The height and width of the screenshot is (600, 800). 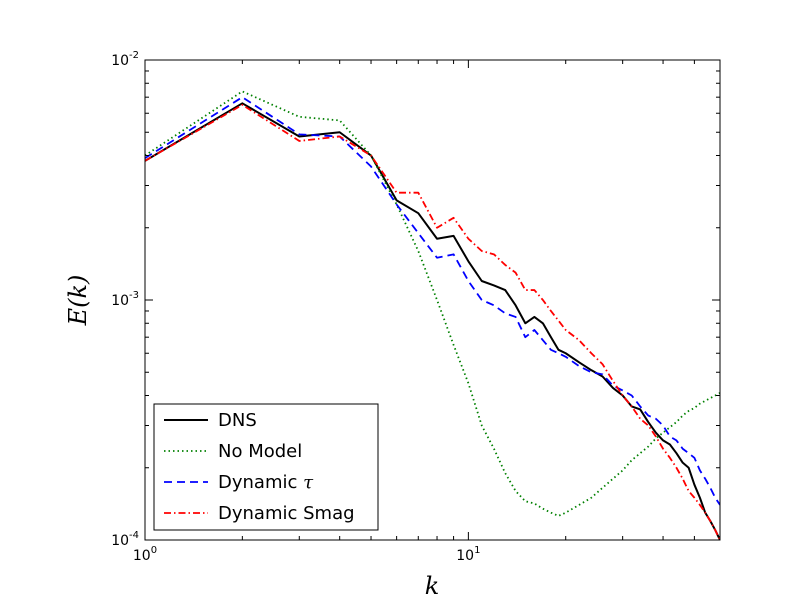 What do you see at coordinates (125, 59) in the screenshot?
I see `y-tick-label: 10⁻²` at bounding box center [125, 59].